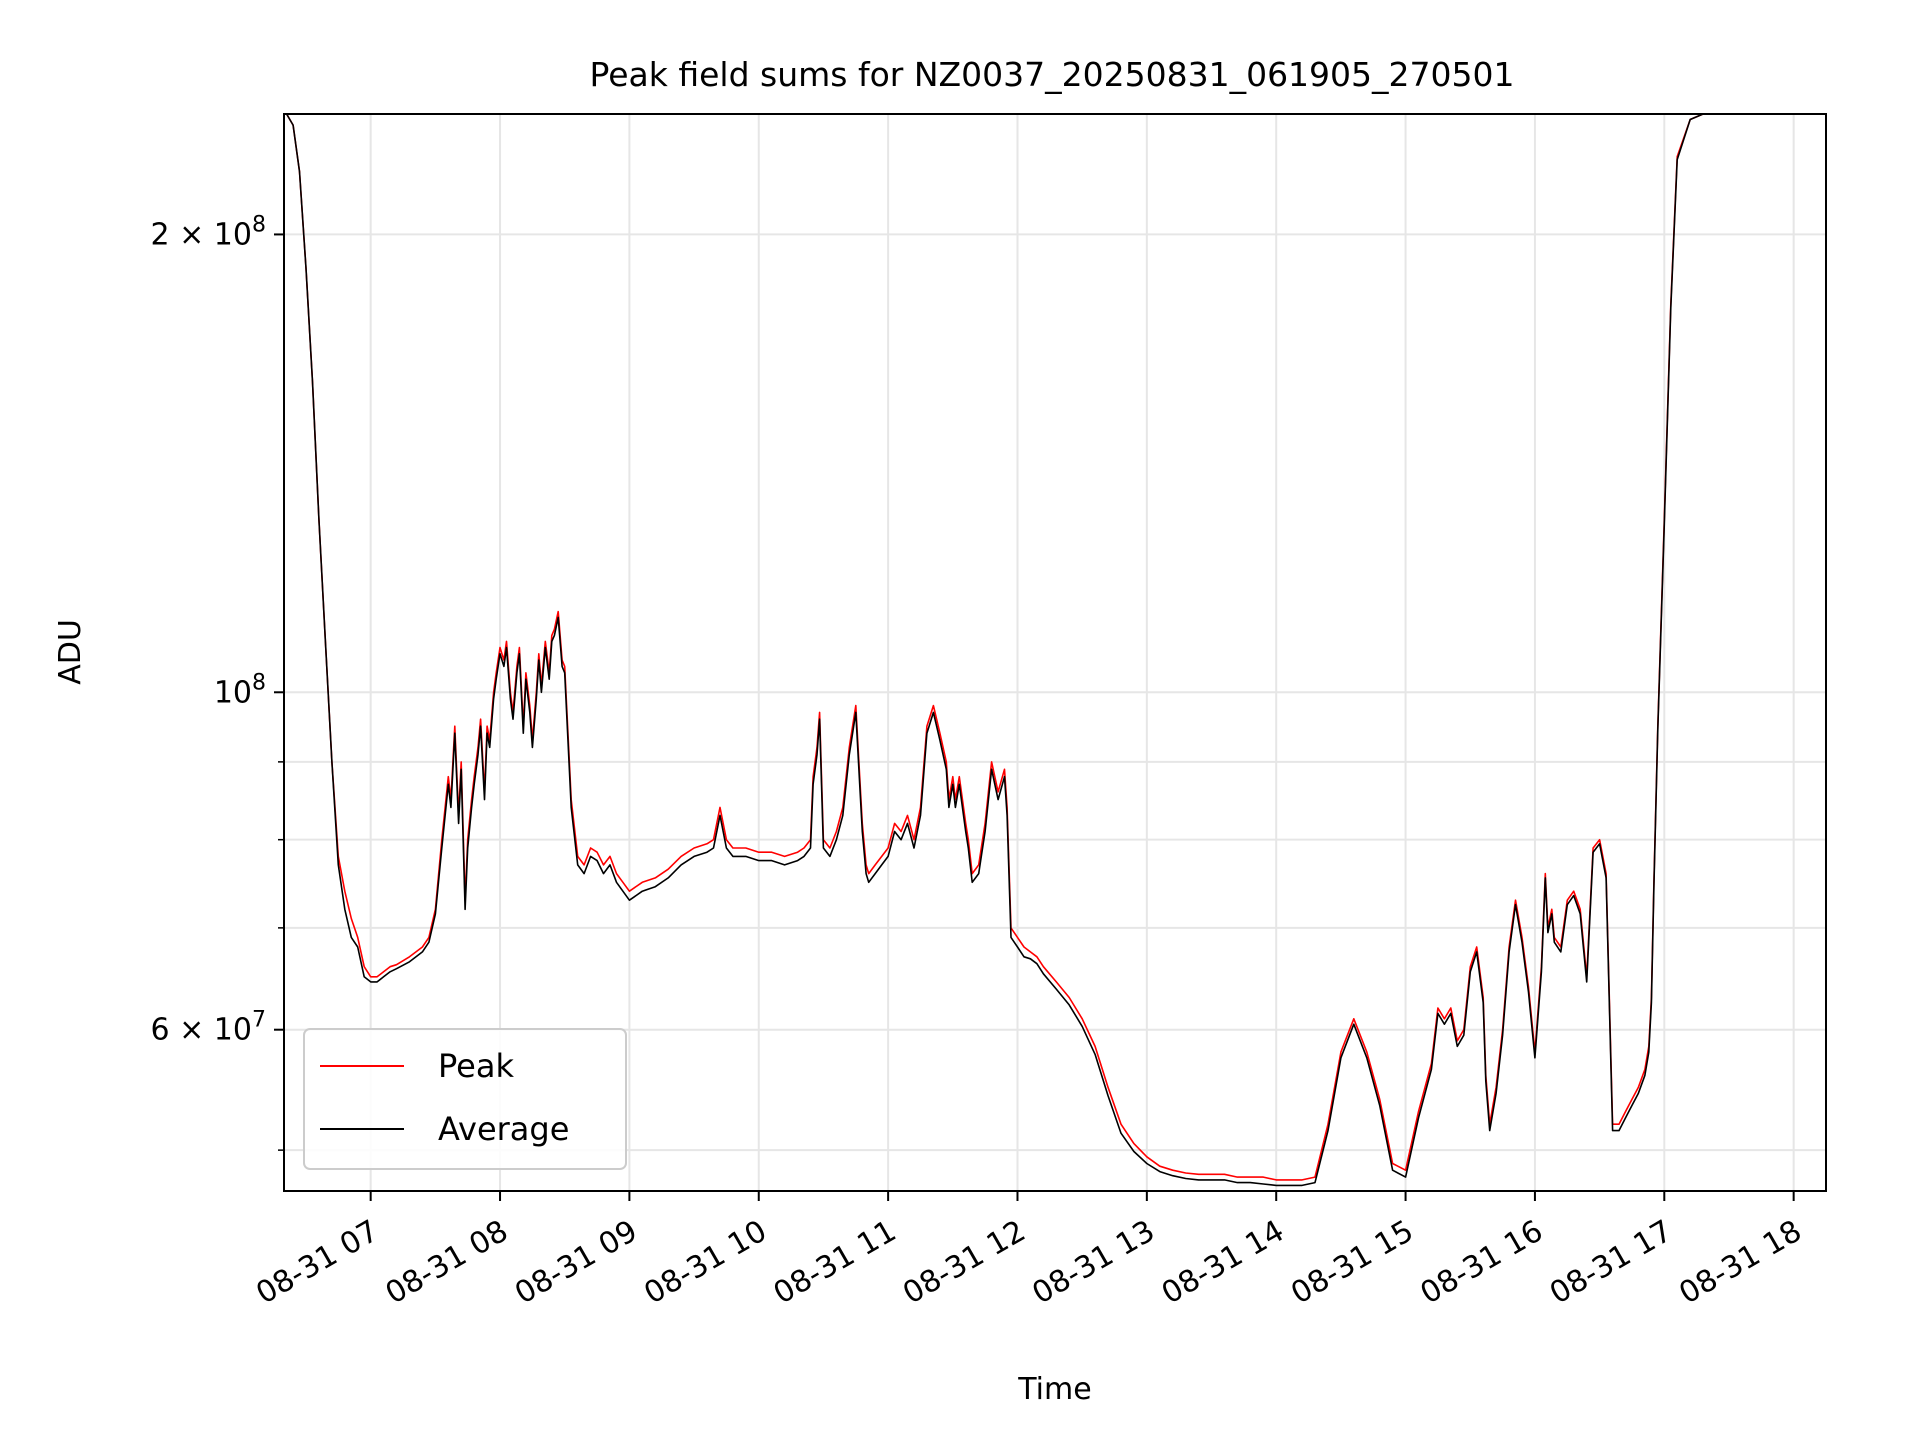 The image size is (1920, 1440). Describe the element at coordinates (208, 1028) in the screenshot. I see `y-tick-label: 6 × 107` at that location.